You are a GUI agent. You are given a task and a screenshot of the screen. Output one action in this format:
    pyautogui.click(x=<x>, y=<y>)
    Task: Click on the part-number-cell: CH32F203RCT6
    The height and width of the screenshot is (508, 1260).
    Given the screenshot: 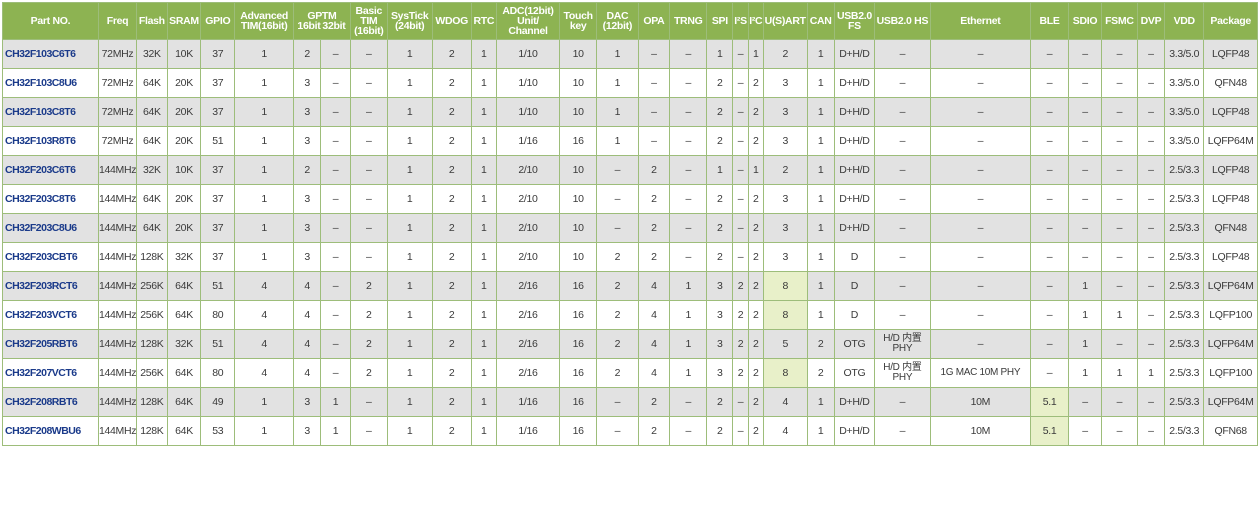 What is the action you would take?
    pyautogui.click(x=50, y=286)
    